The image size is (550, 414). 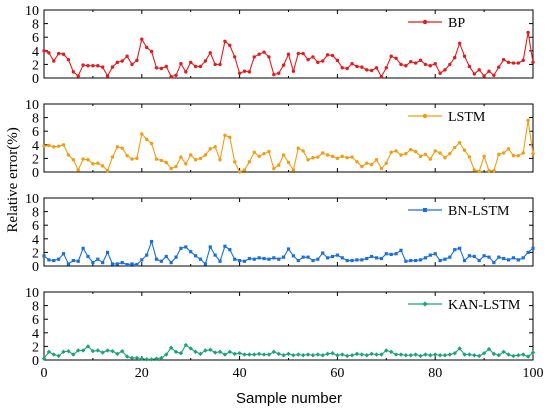 I want to click on x-tick-label: 100, so click(x=533, y=373).